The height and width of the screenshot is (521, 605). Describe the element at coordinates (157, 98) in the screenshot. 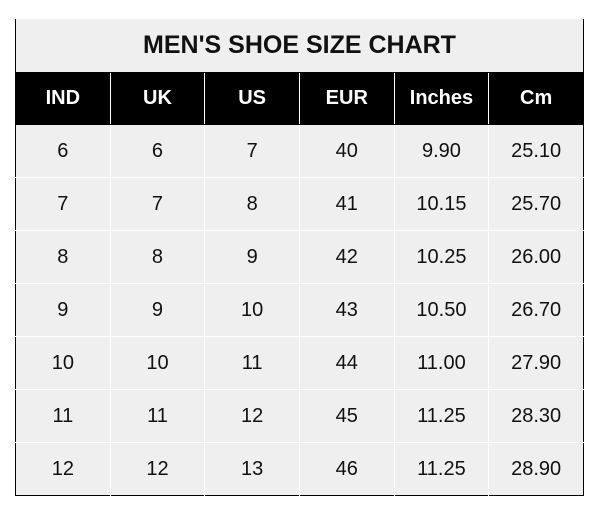

I see `column-header: UK` at that location.